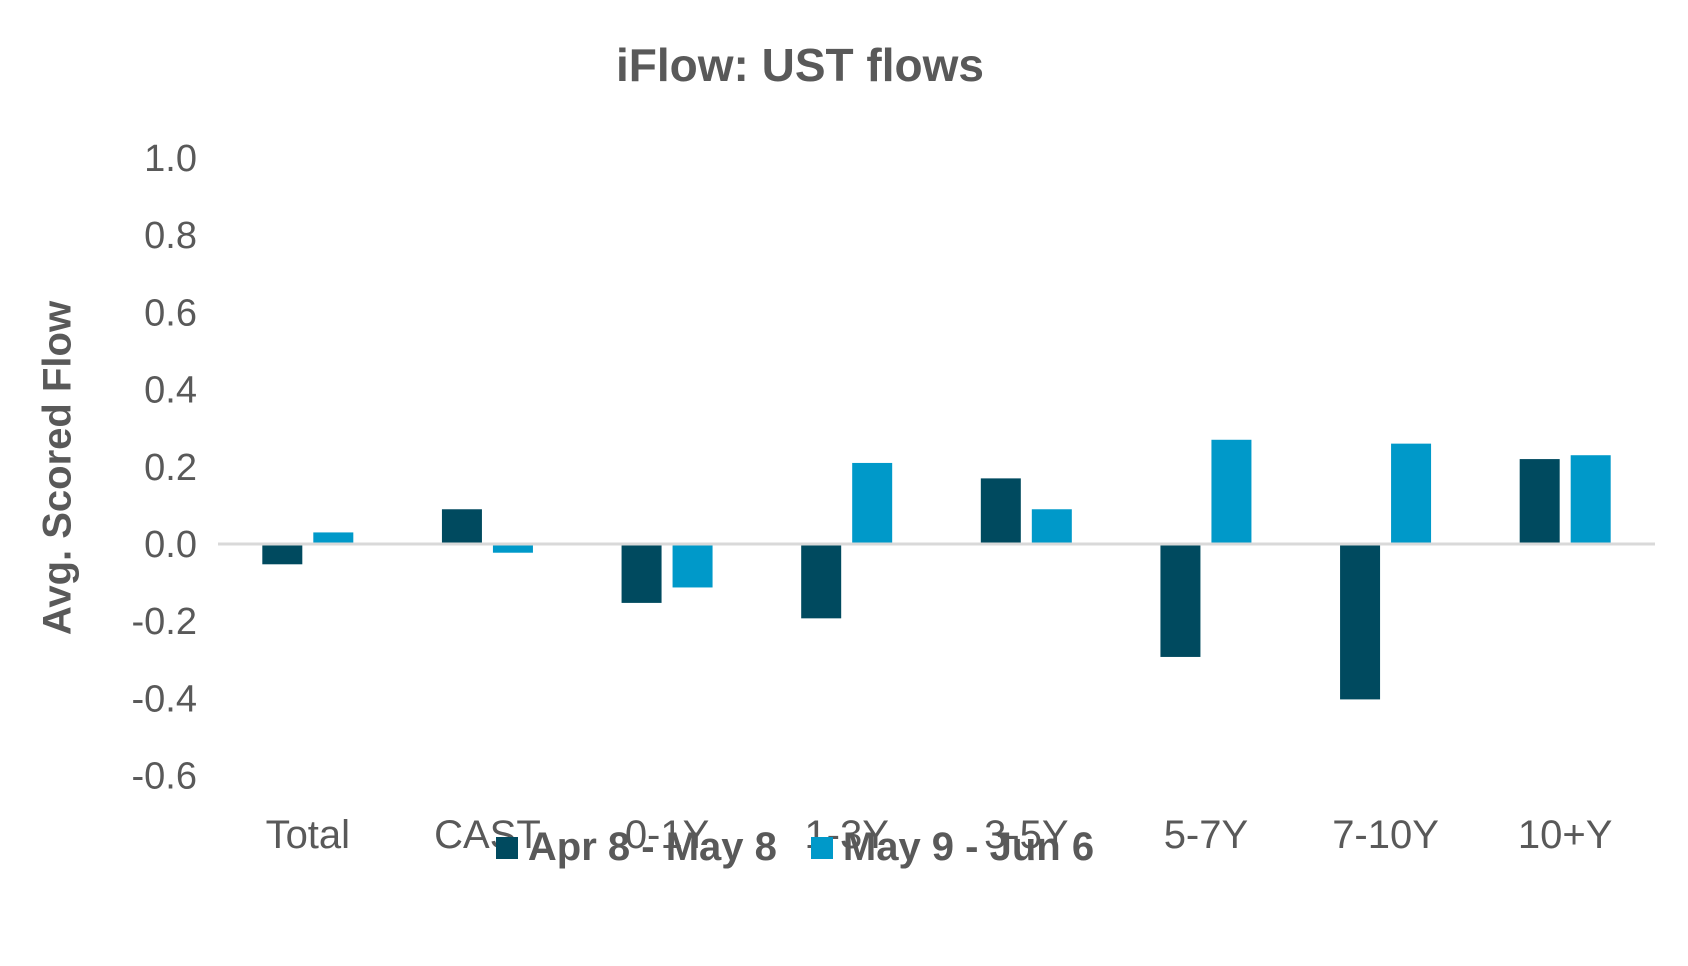 The width and height of the screenshot is (1688, 966). I want to click on legend-label: Apr 8 - May 8, so click(652, 847).